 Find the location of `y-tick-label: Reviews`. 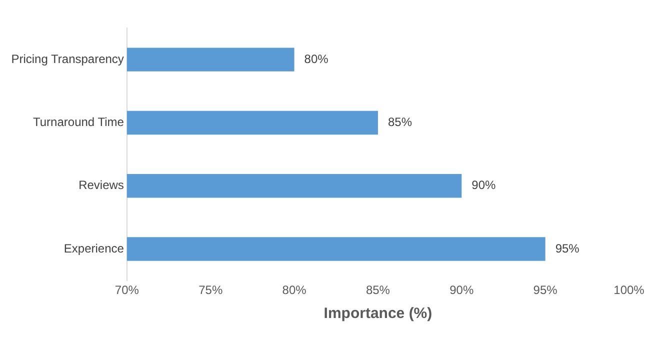

y-tick-label: Reviews is located at coordinates (101, 185).